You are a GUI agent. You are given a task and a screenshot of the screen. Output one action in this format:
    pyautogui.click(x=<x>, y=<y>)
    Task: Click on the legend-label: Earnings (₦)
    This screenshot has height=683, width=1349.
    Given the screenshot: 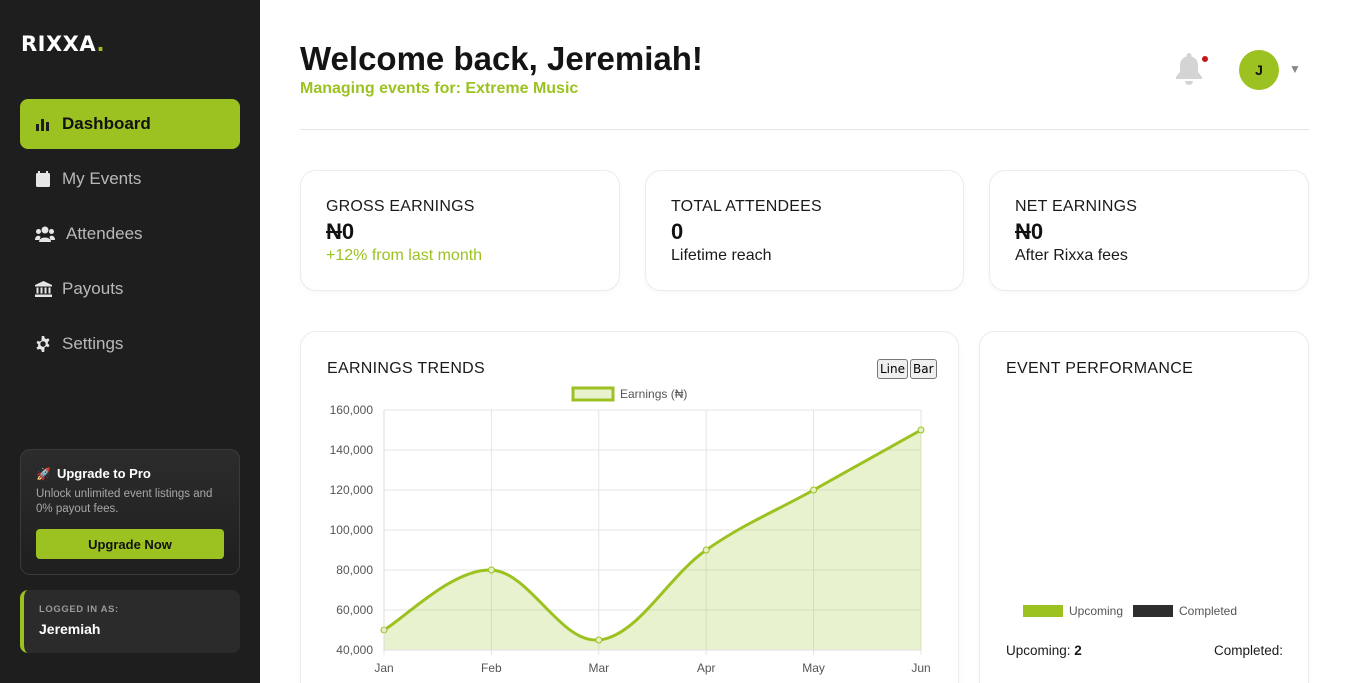 What is the action you would take?
    pyautogui.click(x=653, y=394)
    